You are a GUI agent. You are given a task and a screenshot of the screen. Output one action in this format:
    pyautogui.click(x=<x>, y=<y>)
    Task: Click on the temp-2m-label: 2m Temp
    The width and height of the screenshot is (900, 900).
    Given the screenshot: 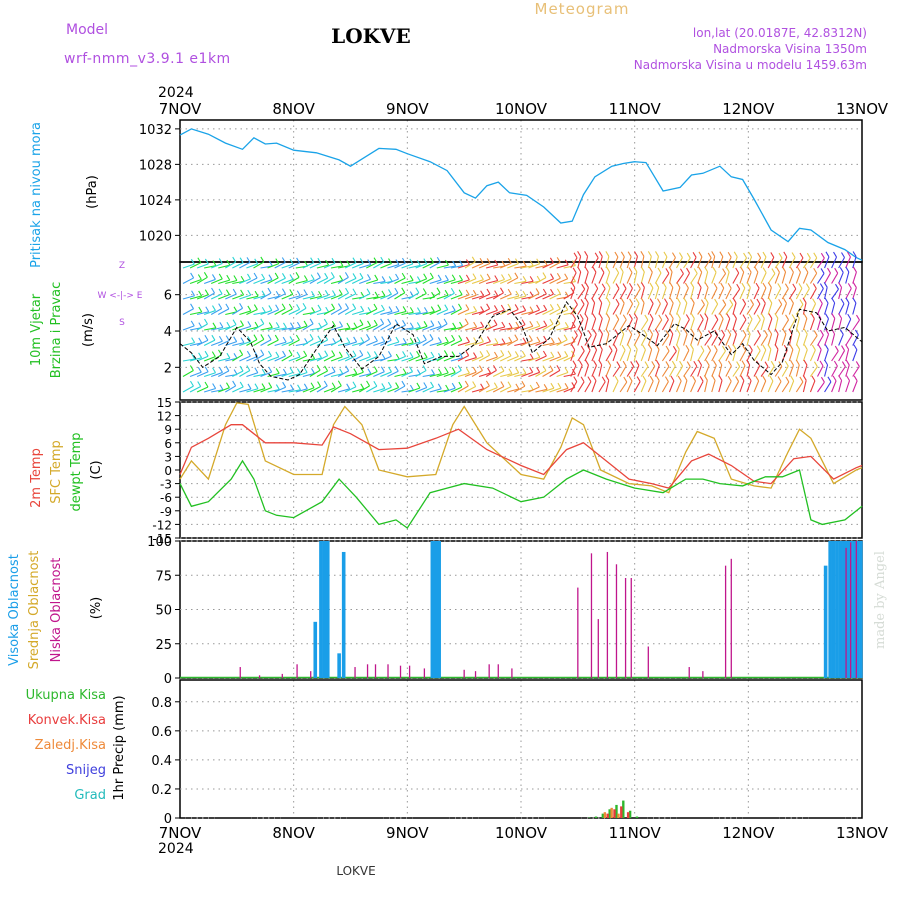 What is the action you would take?
    pyautogui.click(x=36, y=478)
    